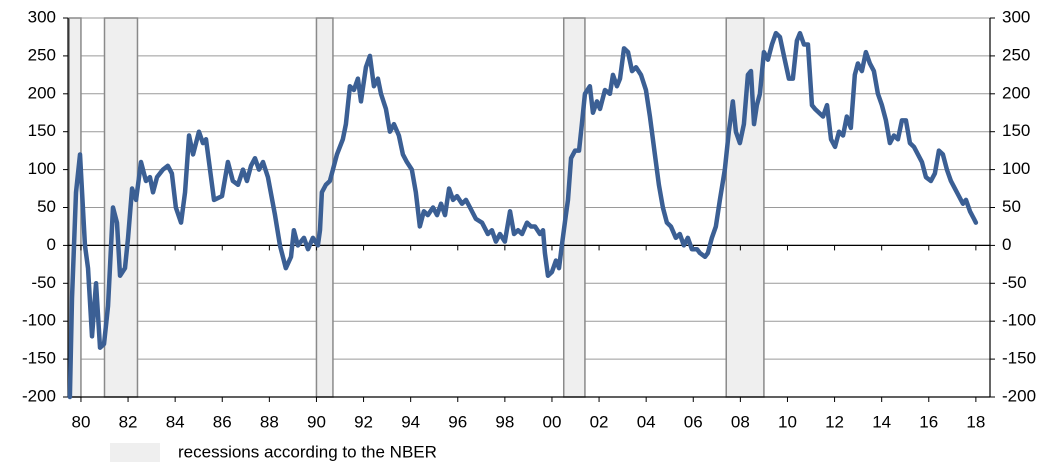  I want to click on y2-tick-label: 200, so click(1016, 92).